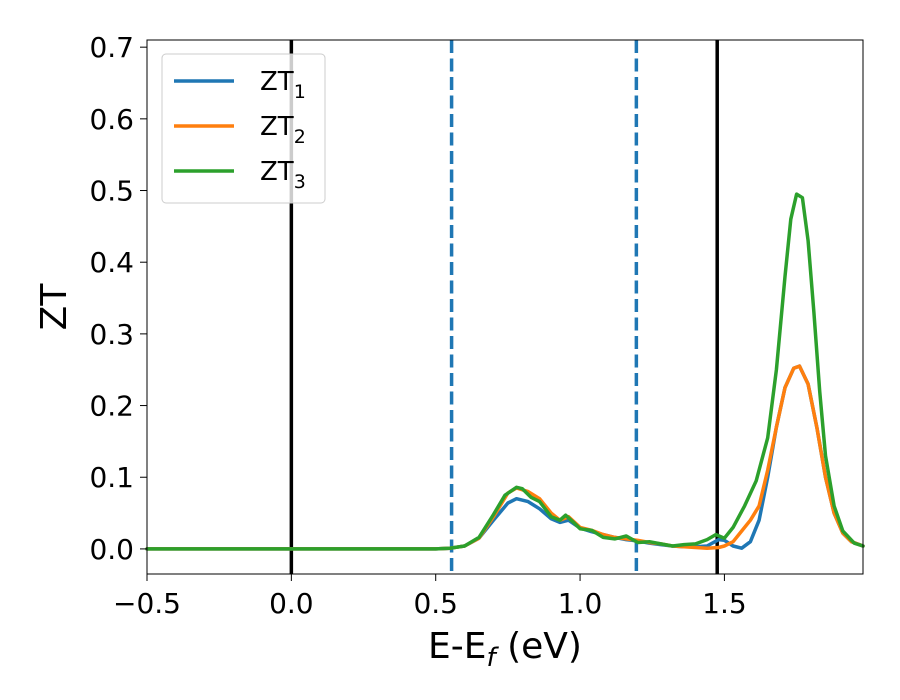  Describe the element at coordinates (111, 334) in the screenshot. I see `y-tick-label: 0.3` at that location.